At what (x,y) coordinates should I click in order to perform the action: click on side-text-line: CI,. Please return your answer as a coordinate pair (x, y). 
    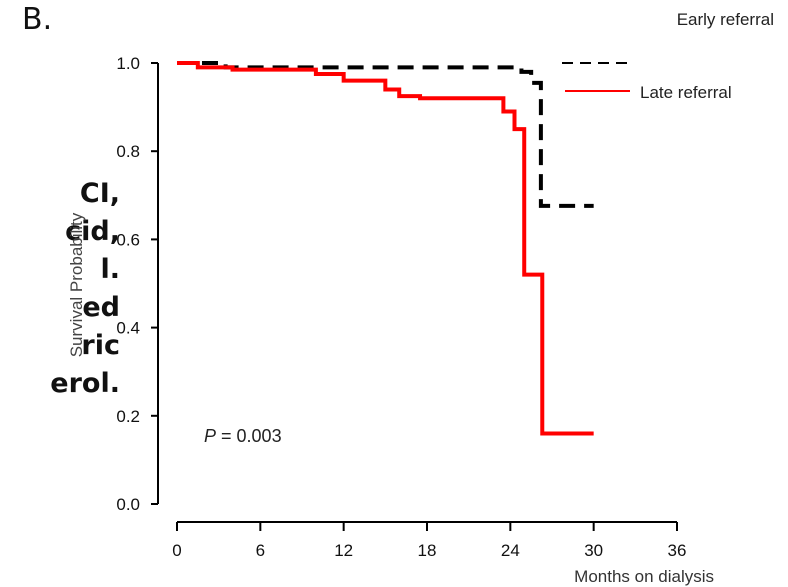
    Looking at the image, I should click on (99, 193).